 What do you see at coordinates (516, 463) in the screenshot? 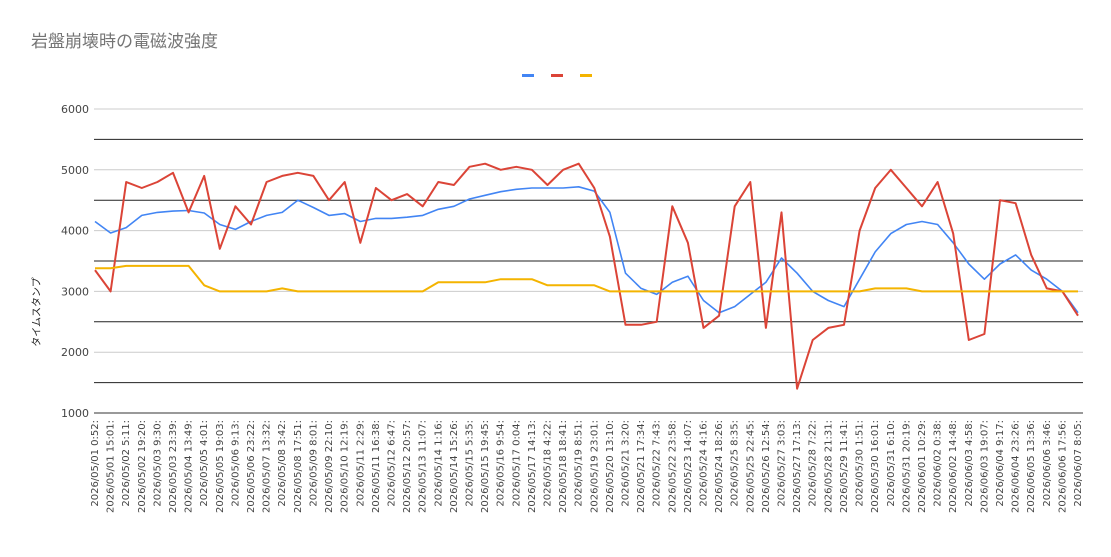
I see `x-tick-label: 2026/05/17 0:04:` at bounding box center [516, 463].